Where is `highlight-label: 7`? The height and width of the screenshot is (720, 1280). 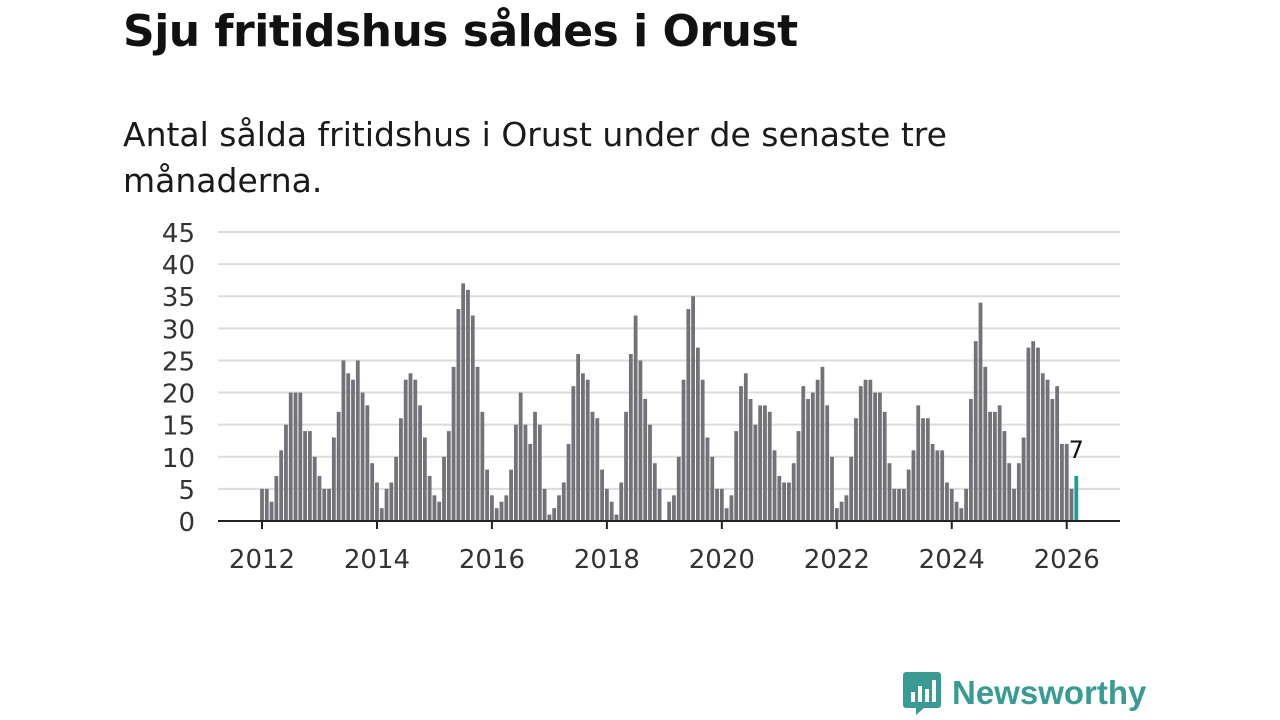
highlight-label: 7 is located at coordinates (1076, 450).